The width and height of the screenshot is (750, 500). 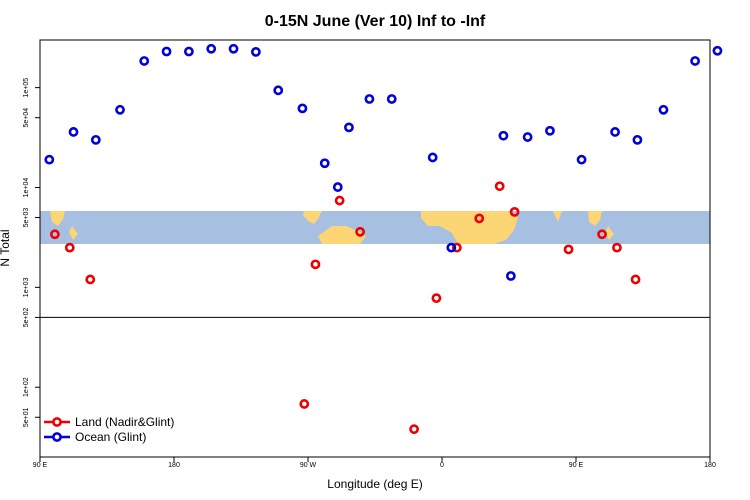 I want to click on y-tick-label: 1e+04, so click(x=26, y=188).